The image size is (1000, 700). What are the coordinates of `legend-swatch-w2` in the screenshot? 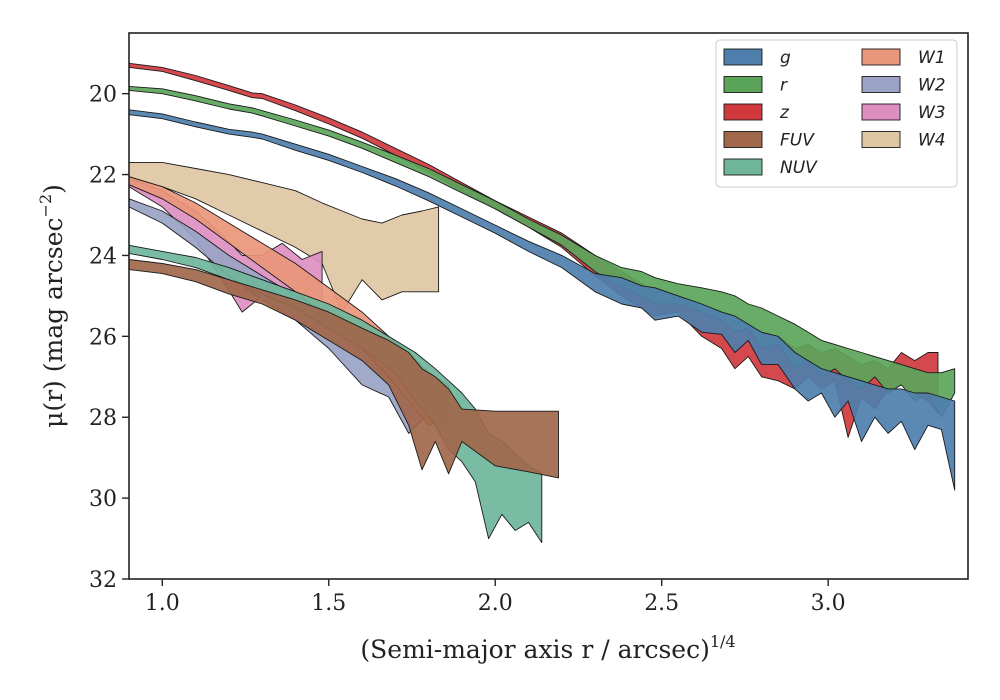 It's located at (881, 84).